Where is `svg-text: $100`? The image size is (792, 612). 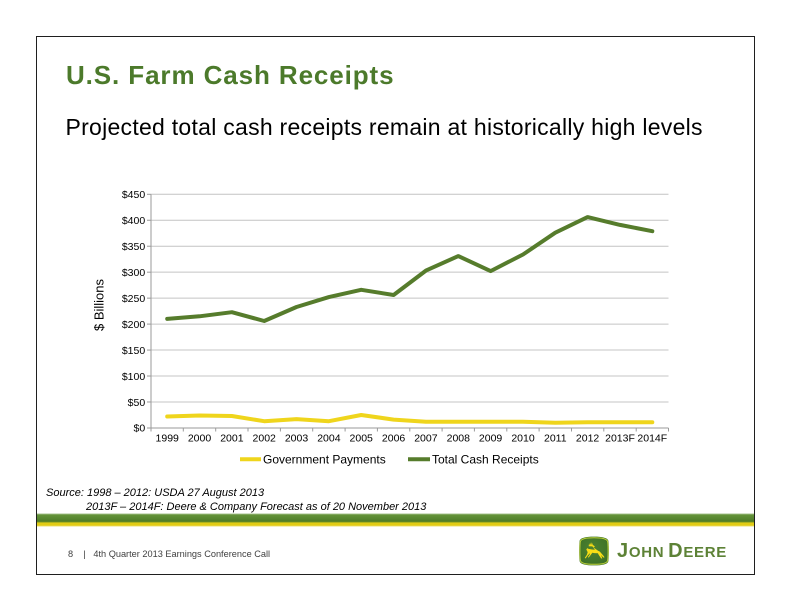 svg-text: $100 is located at coordinates (134, 377).